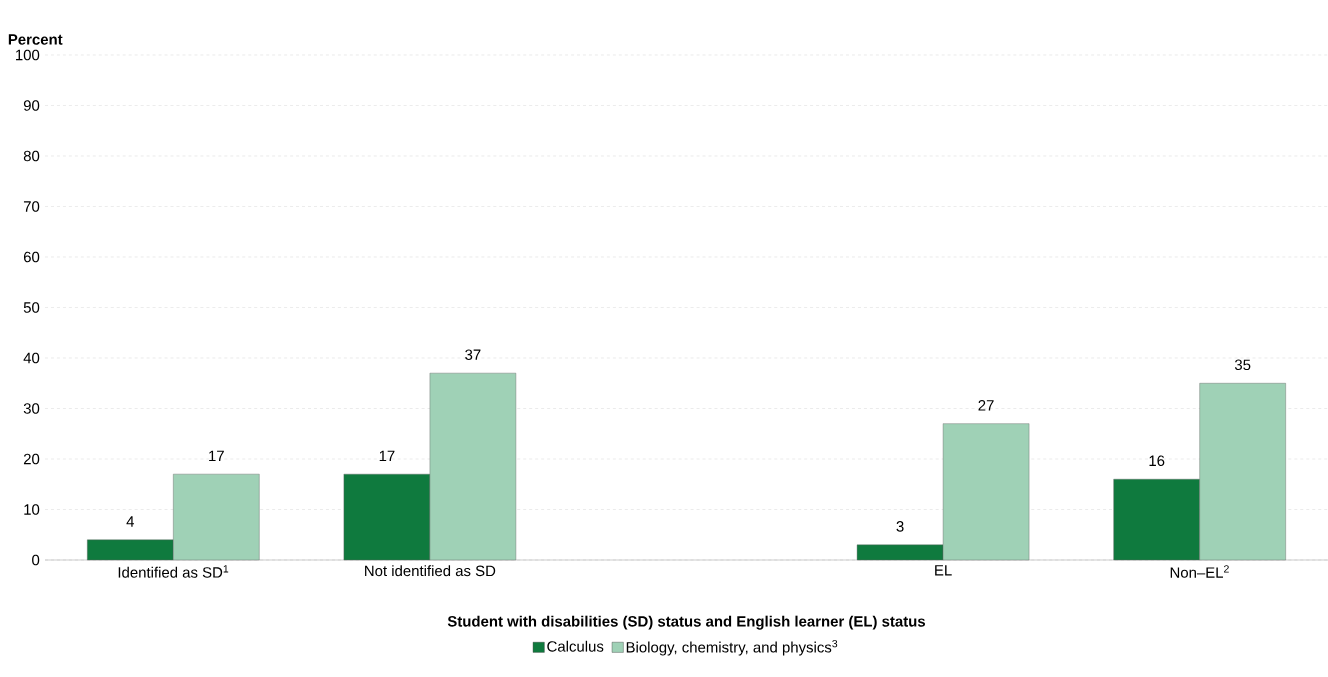 The width and height of the screenshot is (1328, 677). I want to click on legend-label: Biology, chemistry, and physics$^{3}$, so click(732, 647).